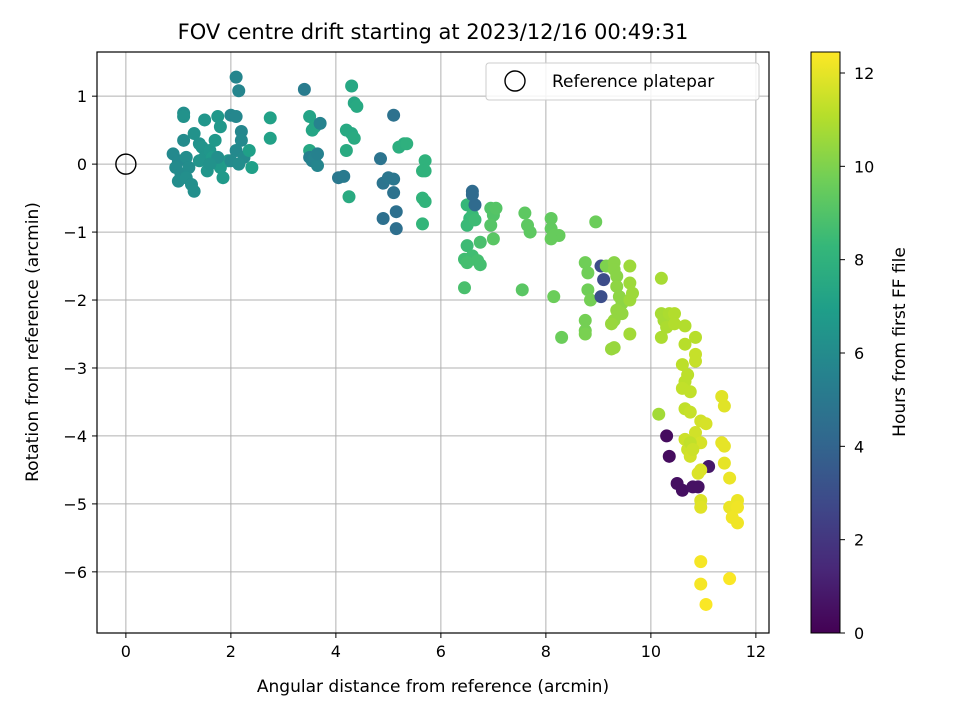 The image size is (960, 720). I want to click on y-tick-label: −3, so click(75, 368).